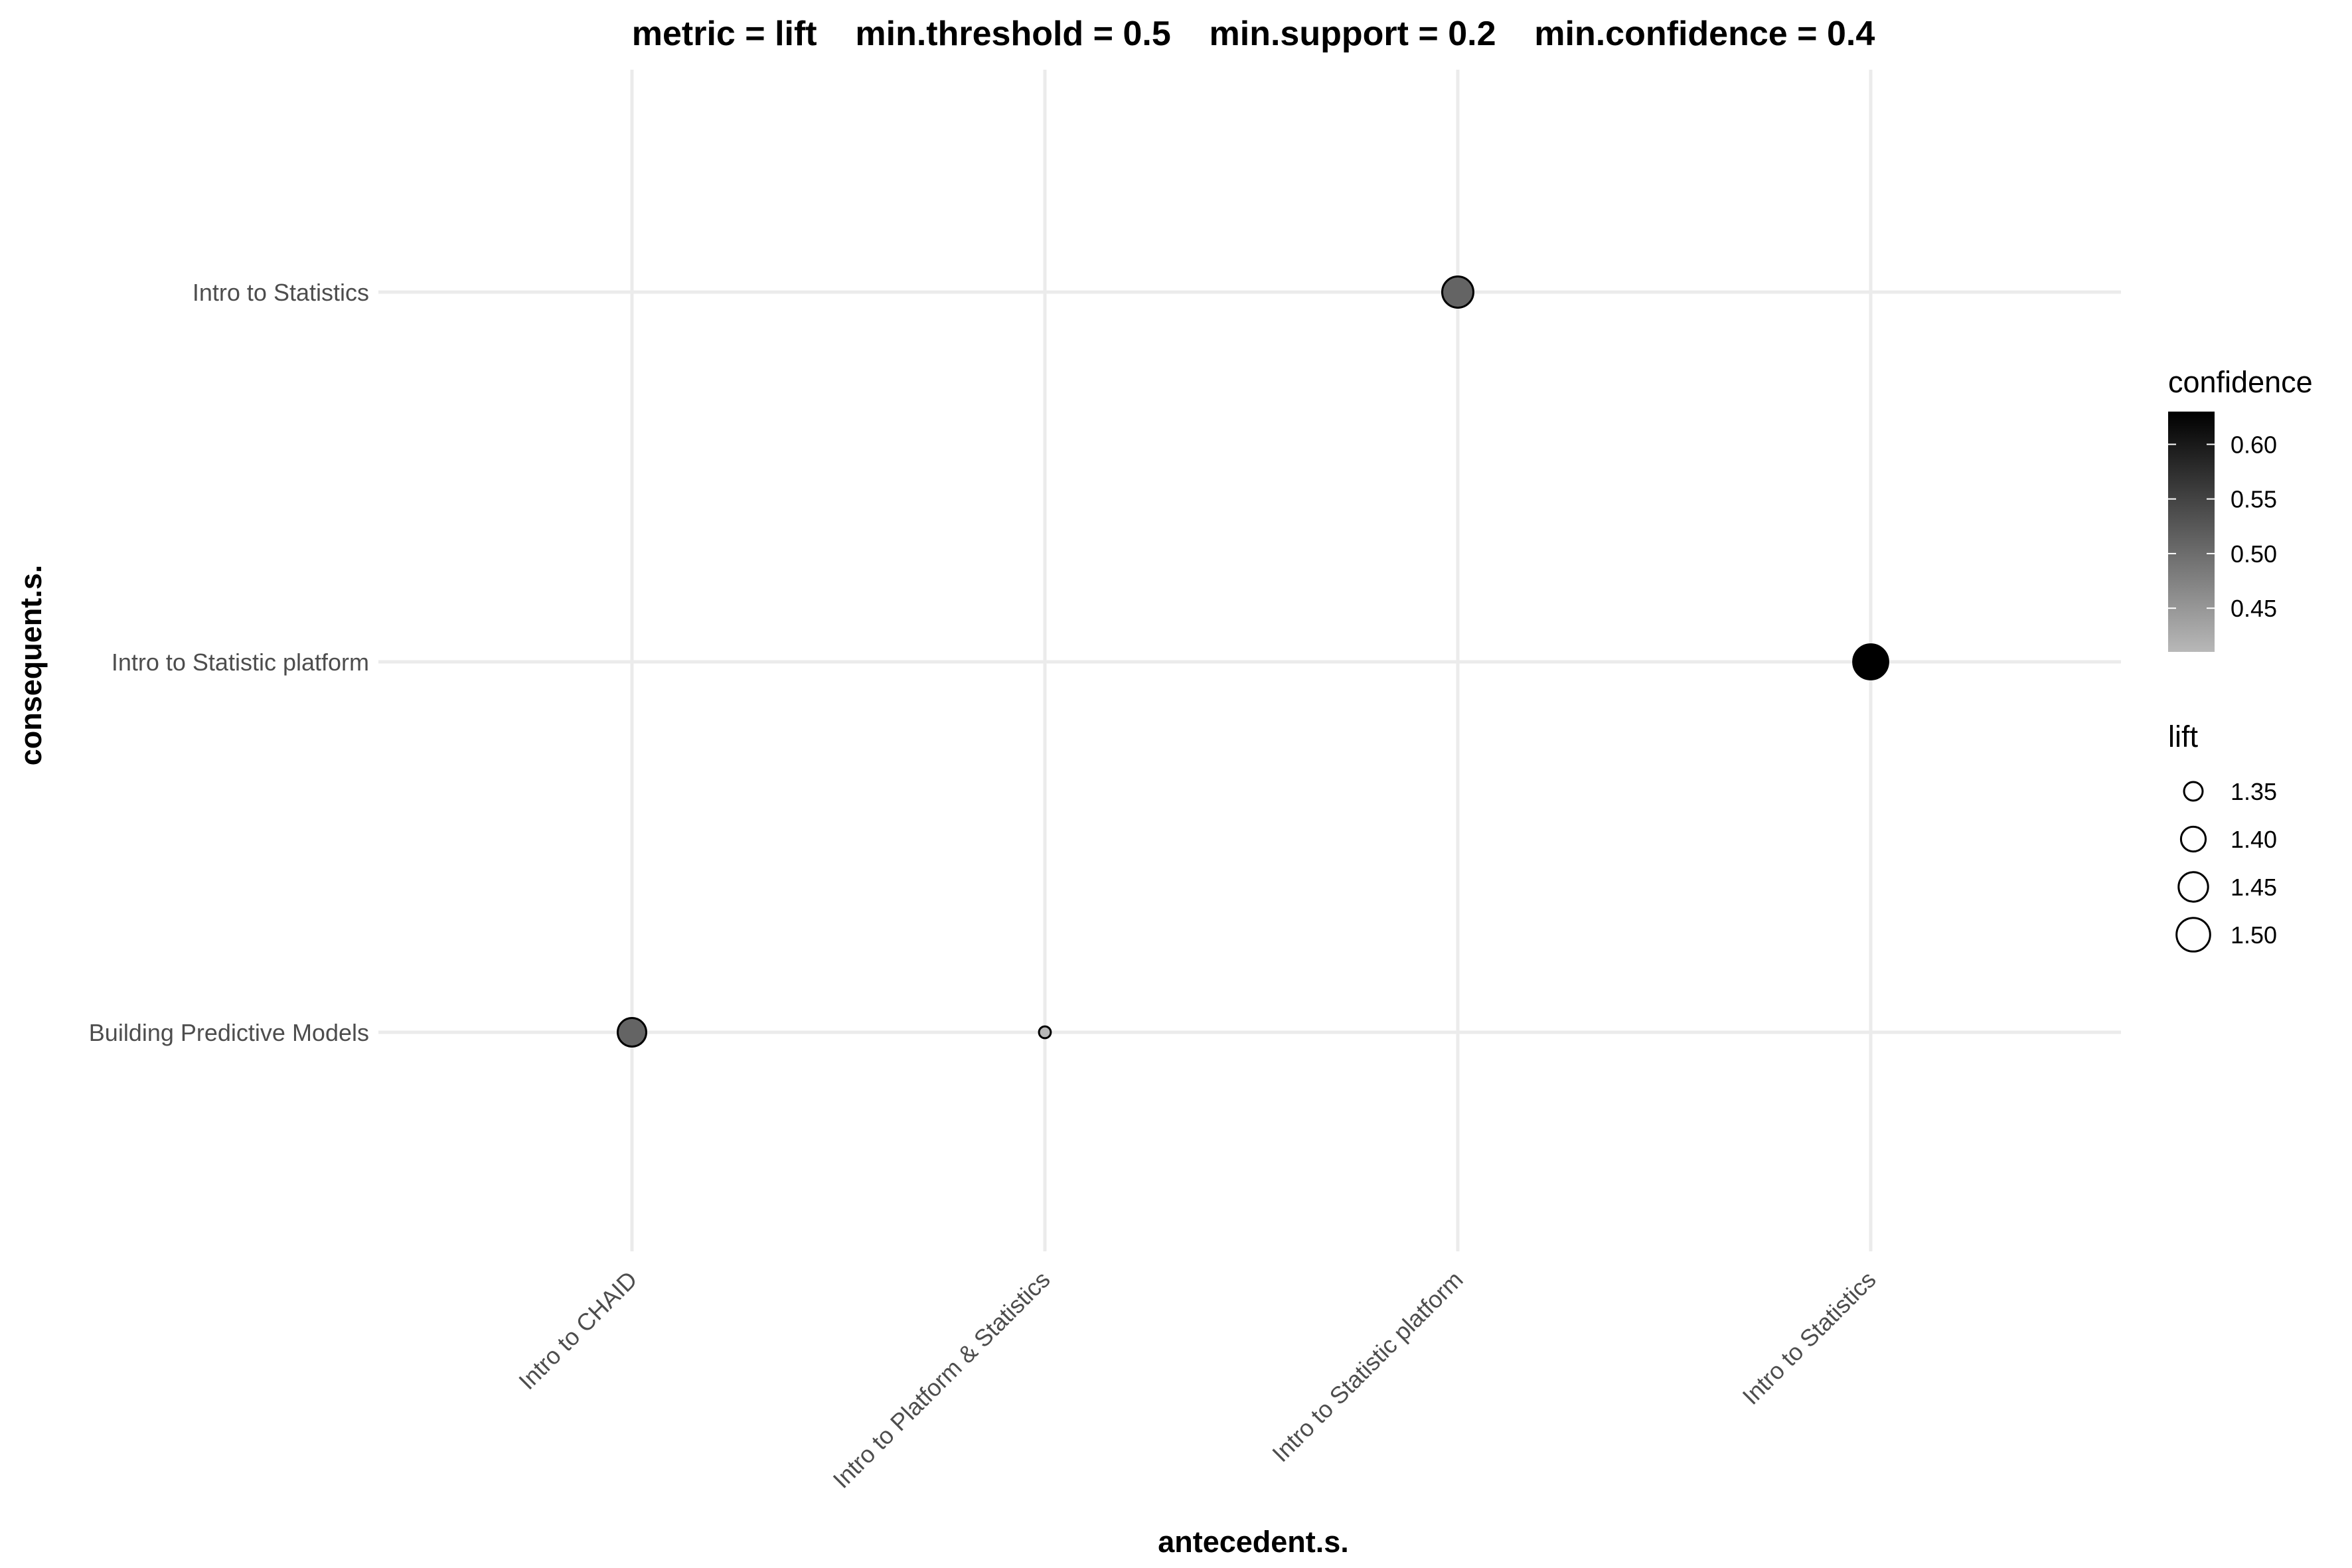 The image size is (2352, 1568). What do you see at coordinates (2254, 444) in the screenshot?
I see `confidence-legend-label: 0.60` at bounding box center [2254, 444].